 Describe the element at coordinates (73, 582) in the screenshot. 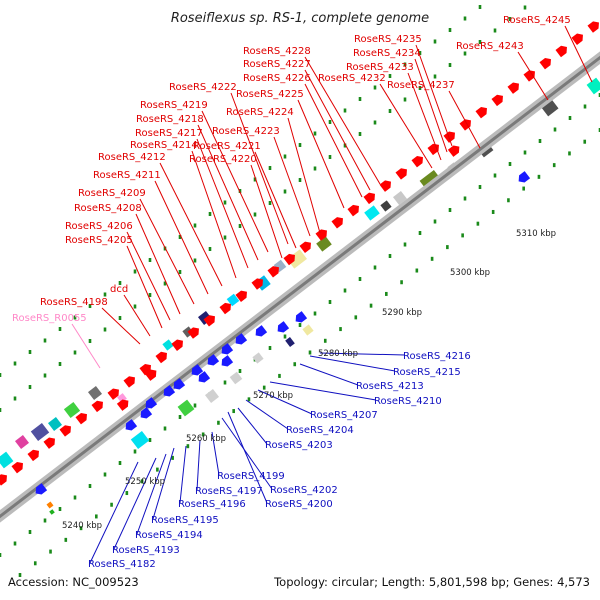

I see `accession-text: Accession: NC_009523` at that location.